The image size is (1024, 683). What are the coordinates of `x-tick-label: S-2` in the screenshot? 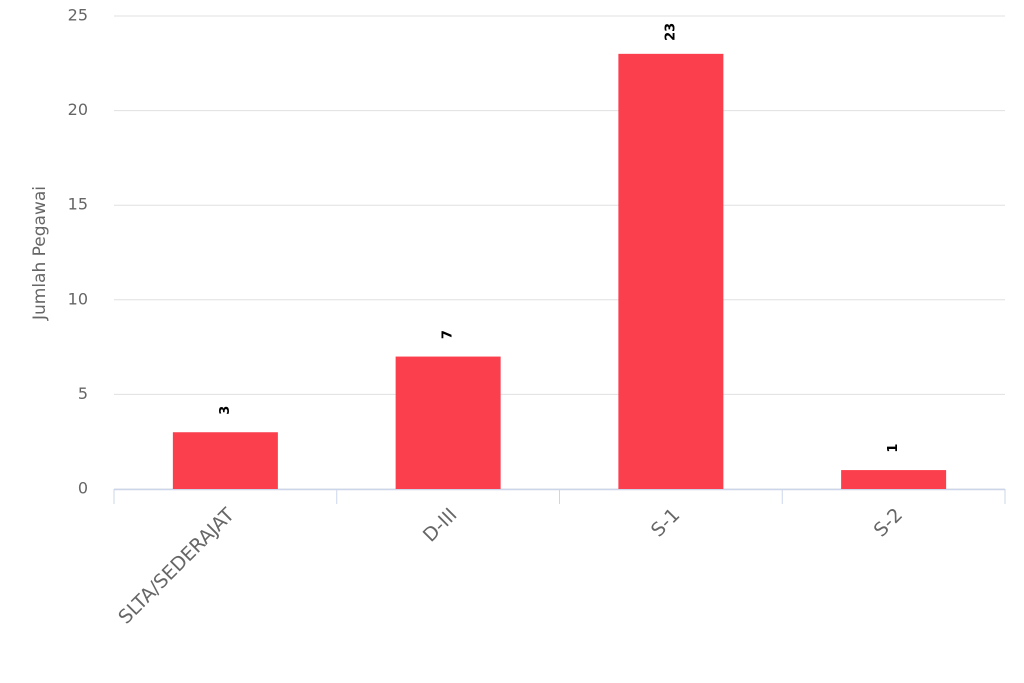 It's located at (888, 522).